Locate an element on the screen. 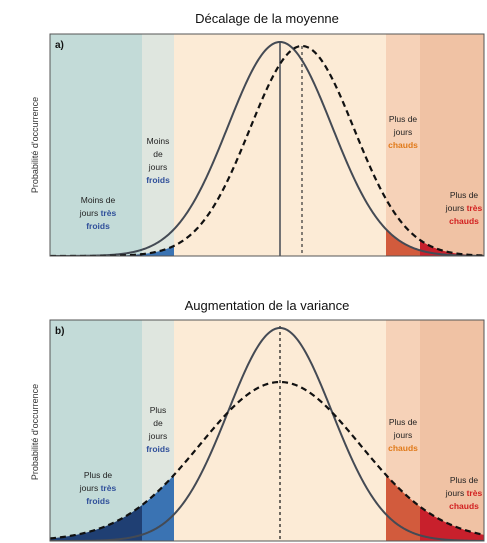  fill-hot-b is located at coordinates (403, 507).